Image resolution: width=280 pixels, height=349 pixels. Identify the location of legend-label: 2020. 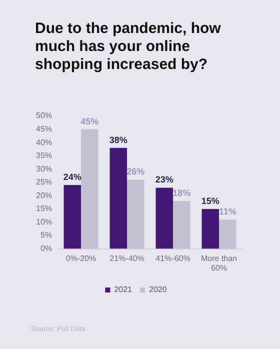
(158, 289).